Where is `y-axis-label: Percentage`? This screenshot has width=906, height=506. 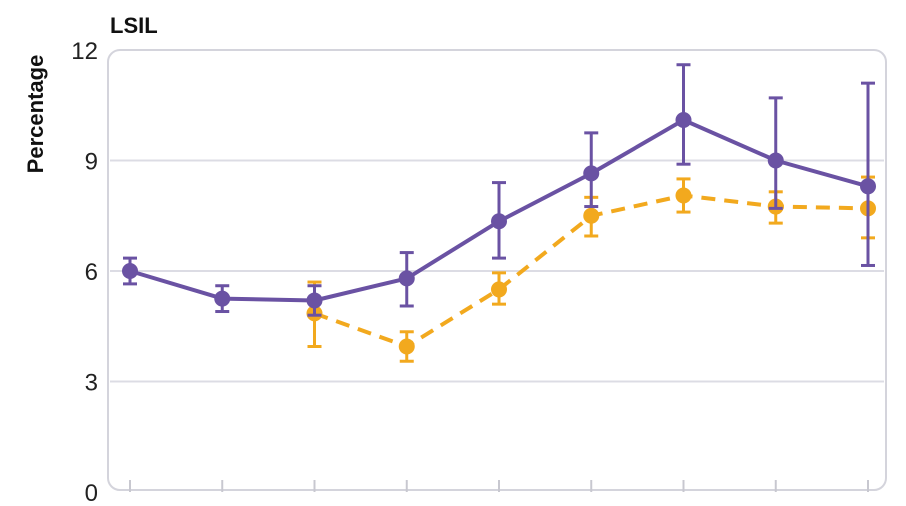
y-axis-label: Percentage is located at coordinates (35, 114).